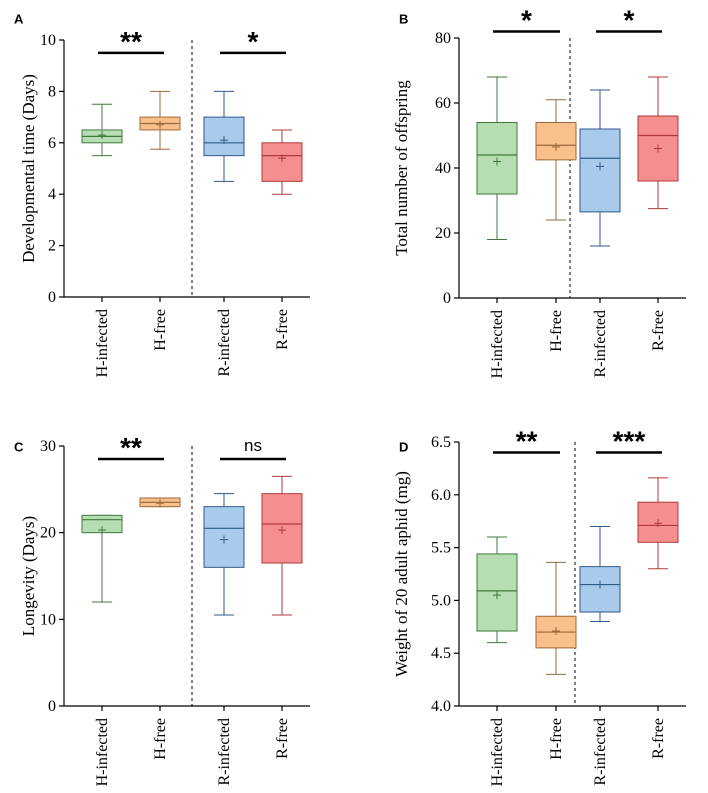 Image resolution: width=708 pixels, height=793 pixels. Describe the element at coordinates (443, 233) in the screenshot. I see `panel-b-y-tick-label: 20` at that location.